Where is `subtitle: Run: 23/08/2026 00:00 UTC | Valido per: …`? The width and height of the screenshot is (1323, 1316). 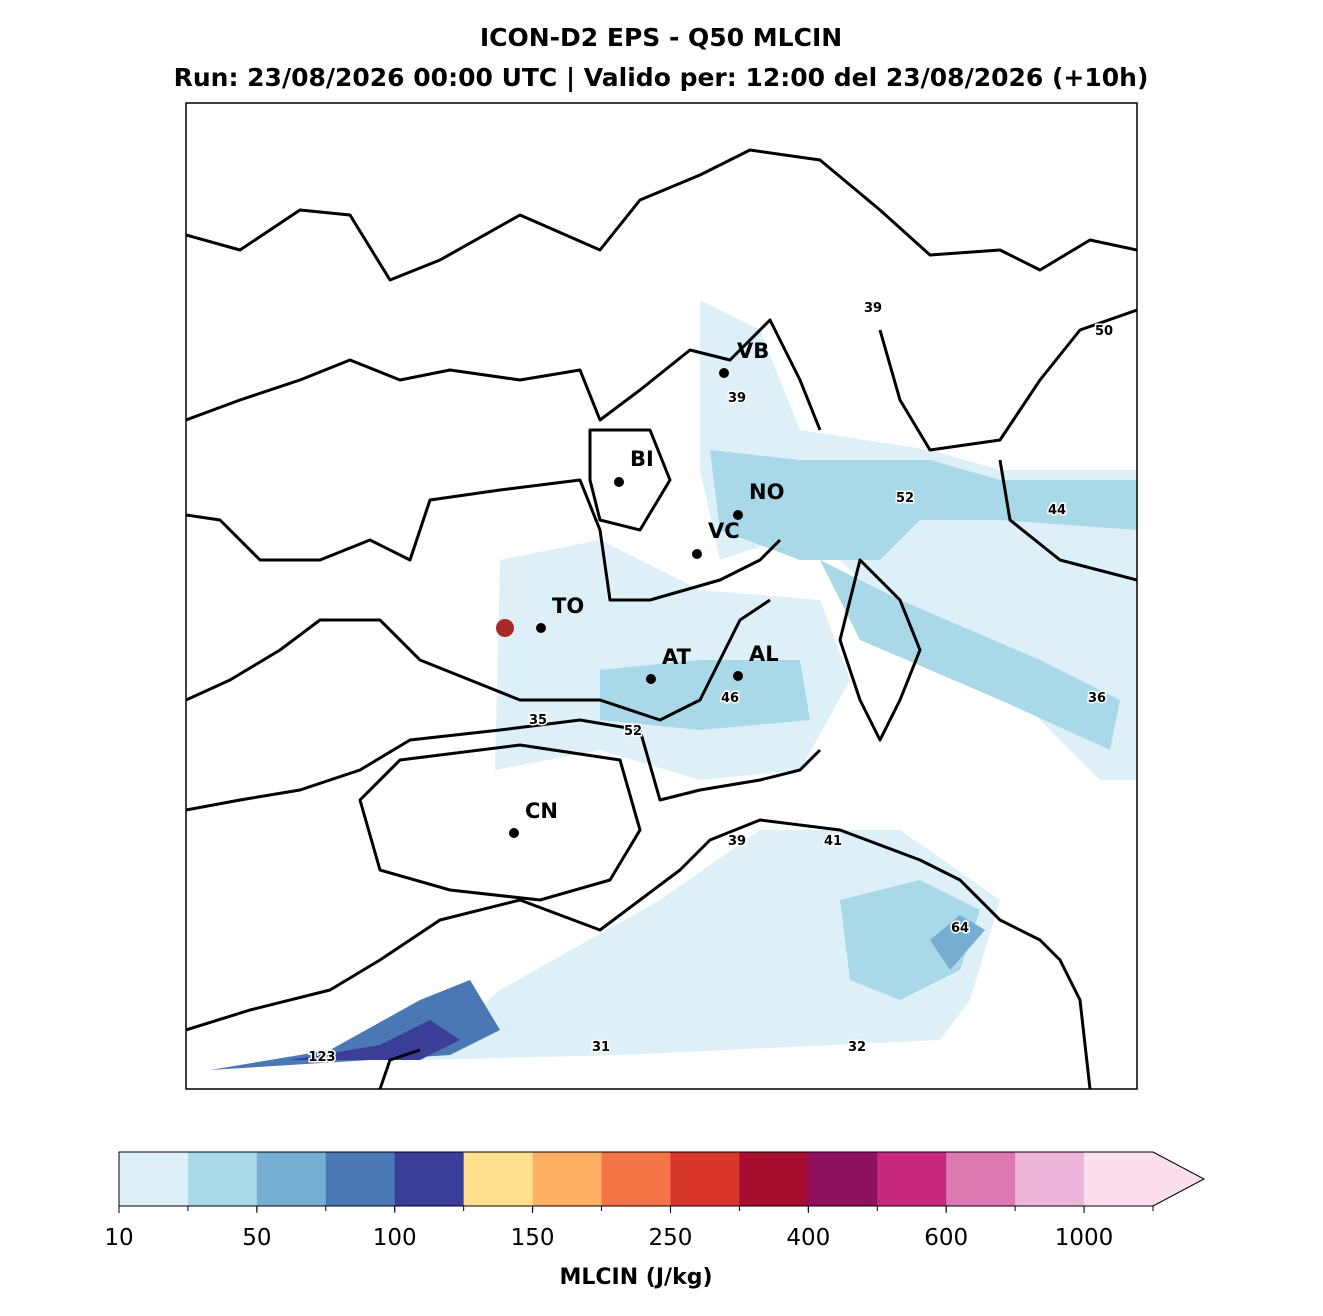 subtitle: Run: 23/08/2026 00:00 UTC | Valido per: … is located at coordinates (661, 77).